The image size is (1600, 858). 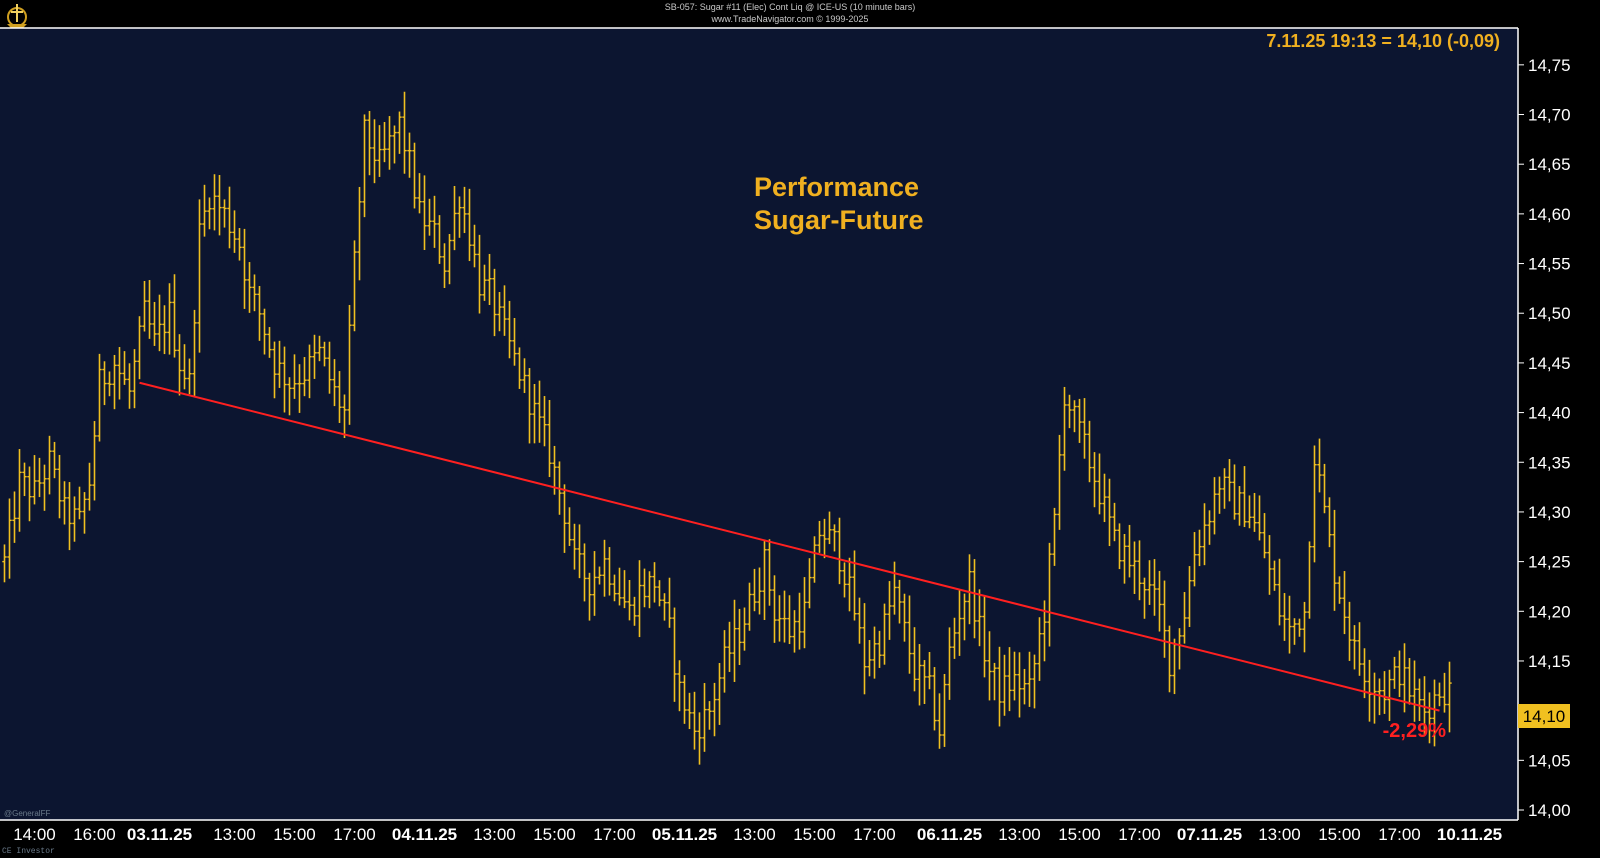 I want to click on x-tick-label: 05.11.25, so click(x=684, y=834).